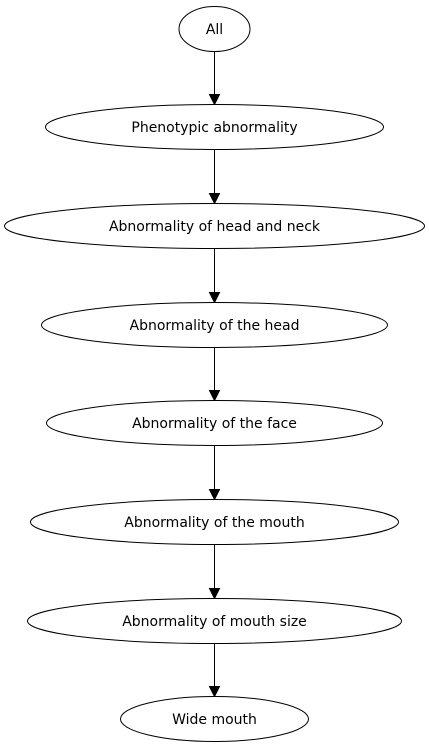 This screenshot has height=752, width=429. What do you see at coordinates (214, 572) in the screenshot?
I see `edge-abnormality-of-the-mouth-to-abnormality-of-mouth-size` at bounding box center [214, 572].